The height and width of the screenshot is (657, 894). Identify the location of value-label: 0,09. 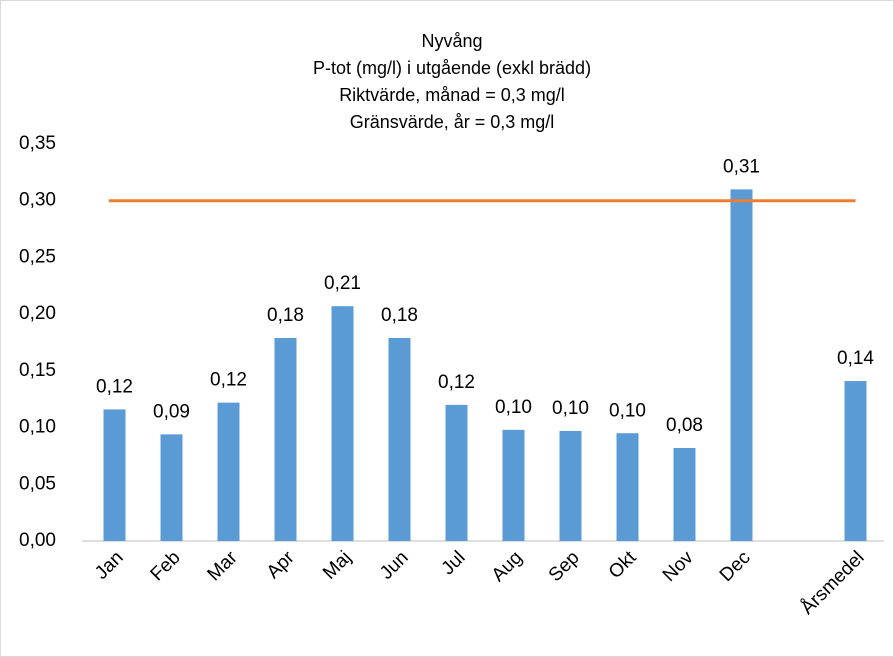
(171, 411).